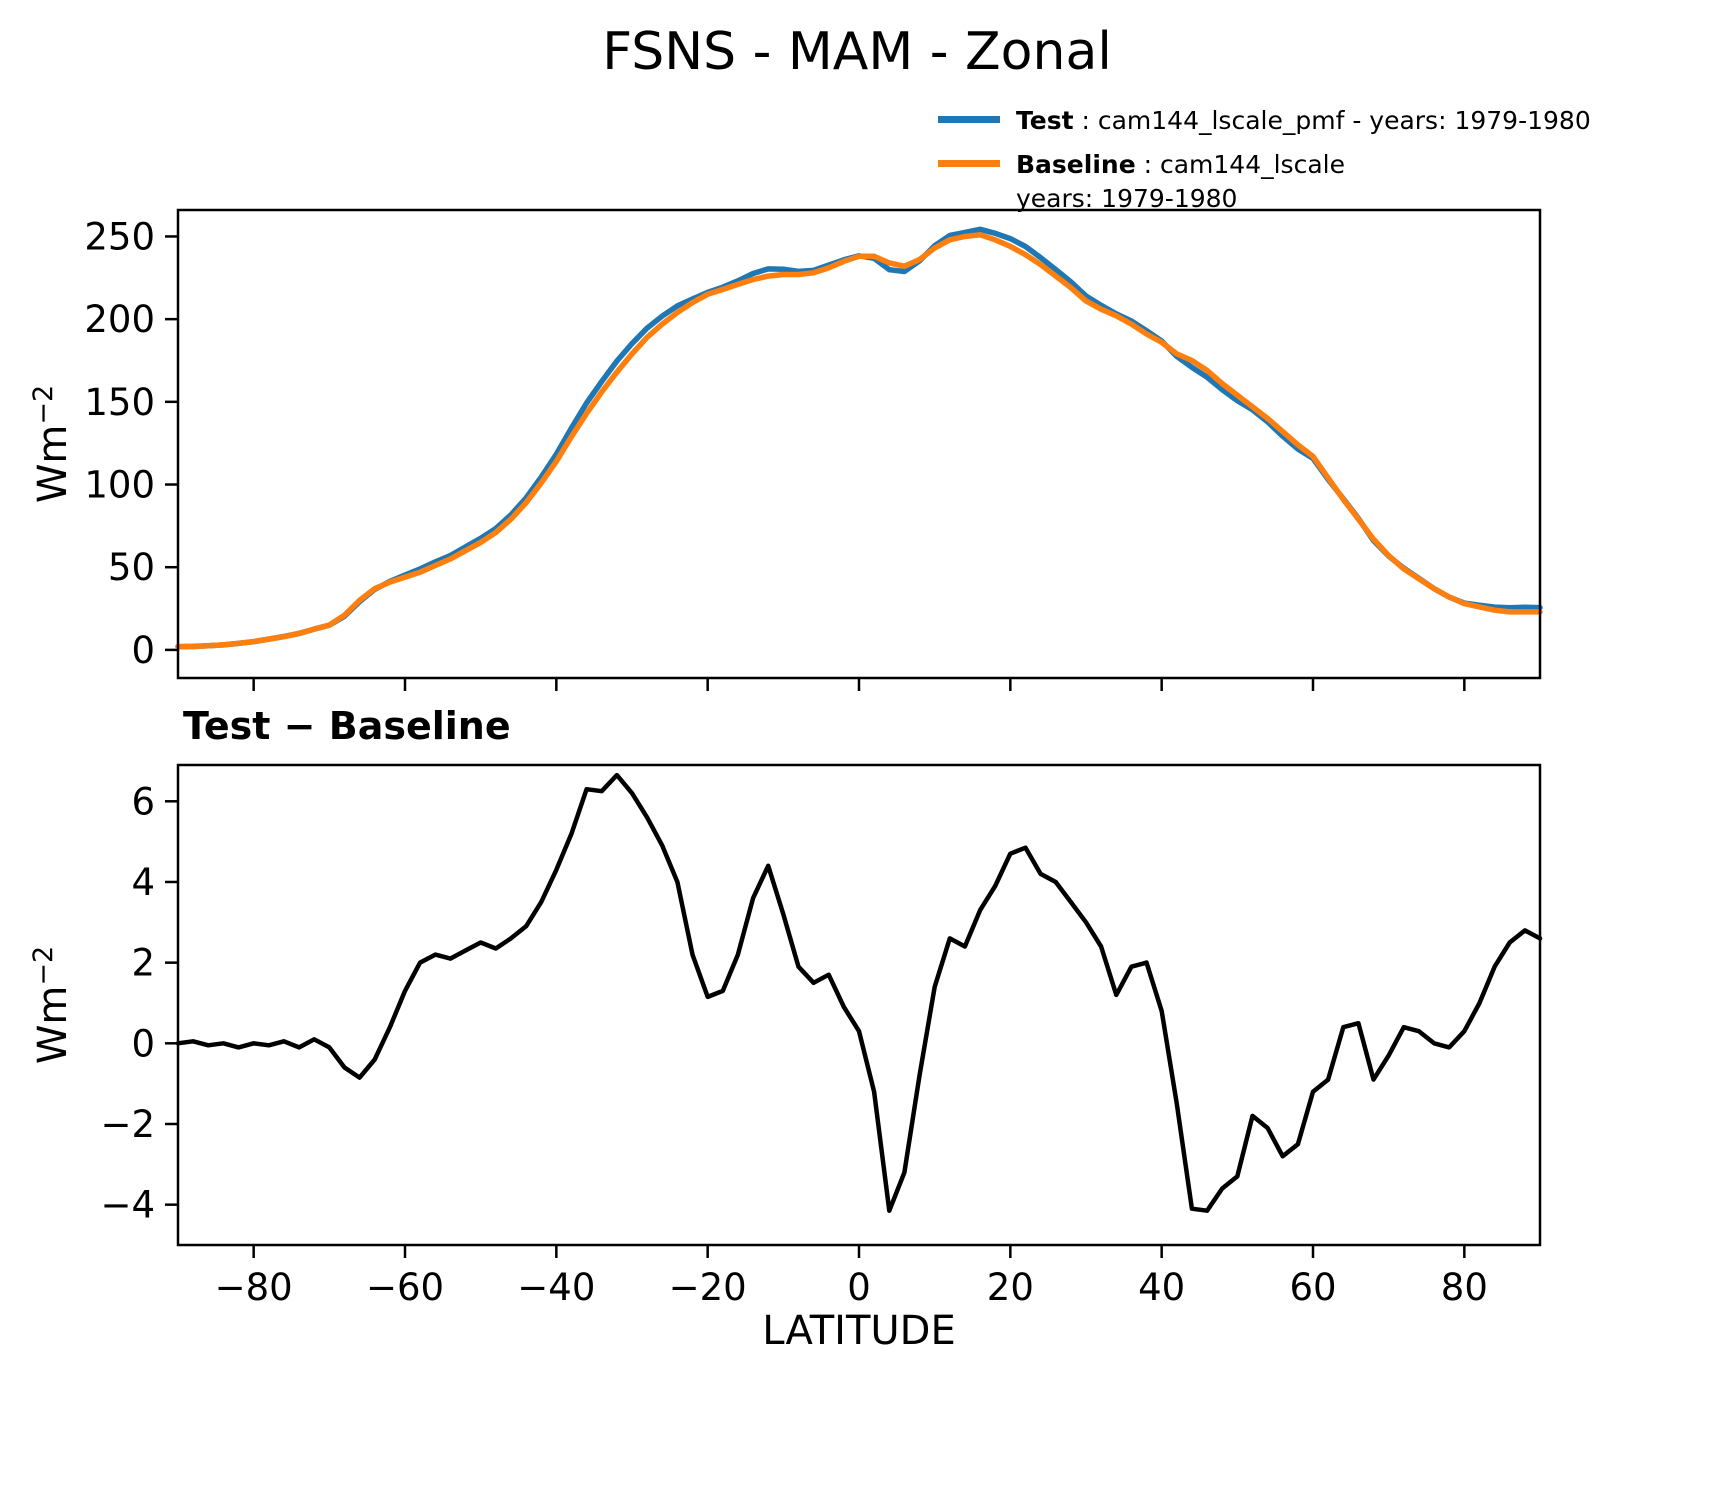 This screenshot has height=1496, width=1714. What do you see at coordinates (1010, 1287) in the screenshot?
I see `x-tick-label: 20` at bounding box center [1010, 1287].